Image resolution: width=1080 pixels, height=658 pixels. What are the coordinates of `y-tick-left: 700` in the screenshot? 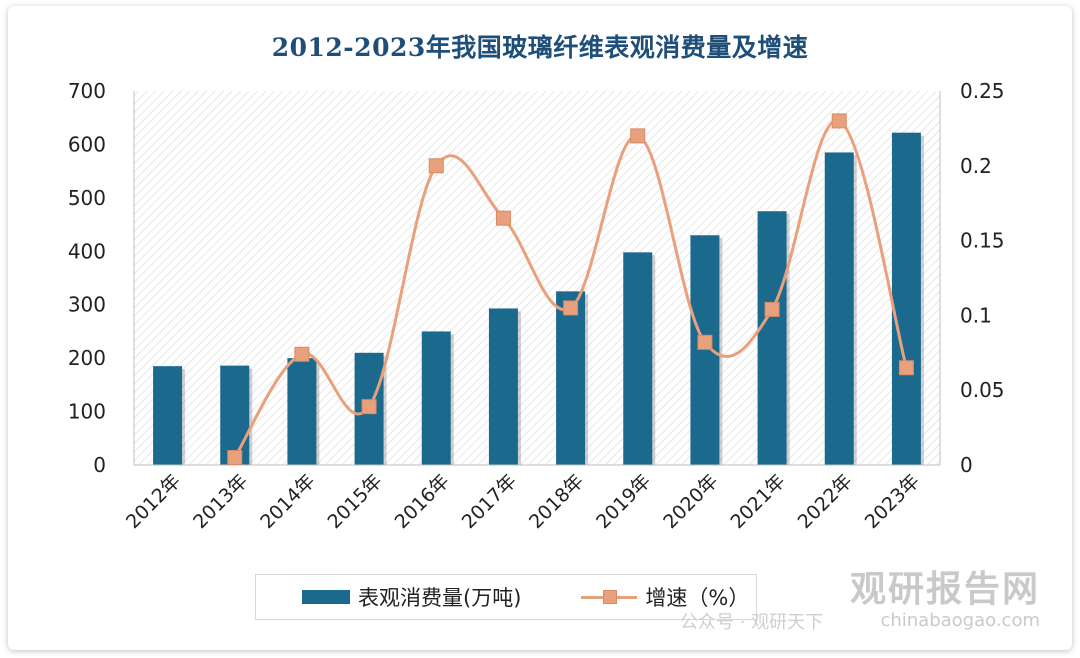 It's located at (87, 91).